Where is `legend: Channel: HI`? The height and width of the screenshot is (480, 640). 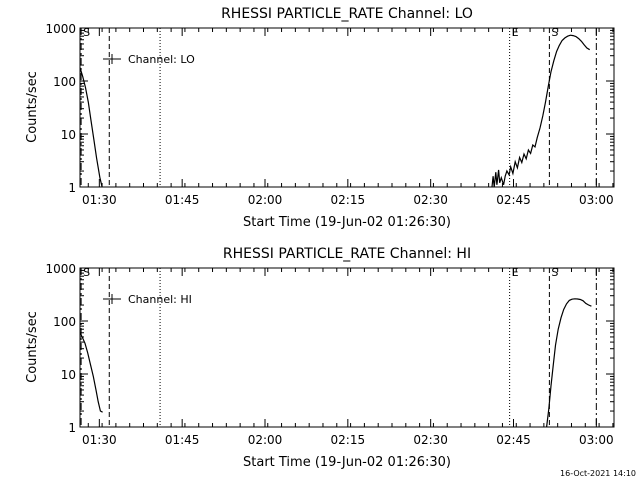
legend: Channel: HI is located at coordinates (147, 299).